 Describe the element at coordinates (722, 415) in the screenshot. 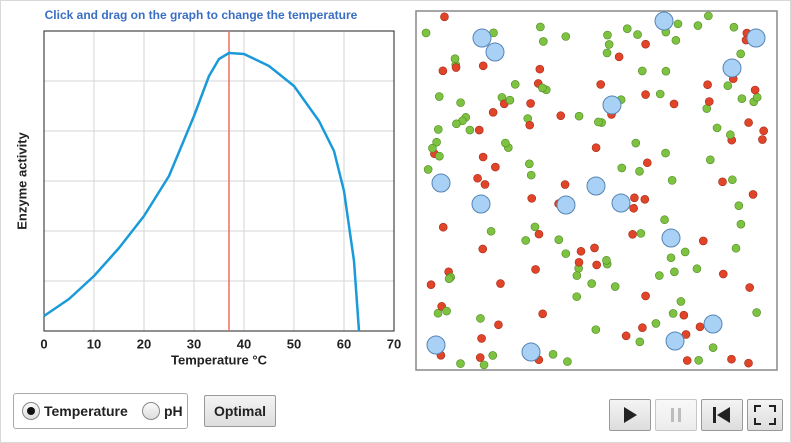

I see `reset-button` at that location.